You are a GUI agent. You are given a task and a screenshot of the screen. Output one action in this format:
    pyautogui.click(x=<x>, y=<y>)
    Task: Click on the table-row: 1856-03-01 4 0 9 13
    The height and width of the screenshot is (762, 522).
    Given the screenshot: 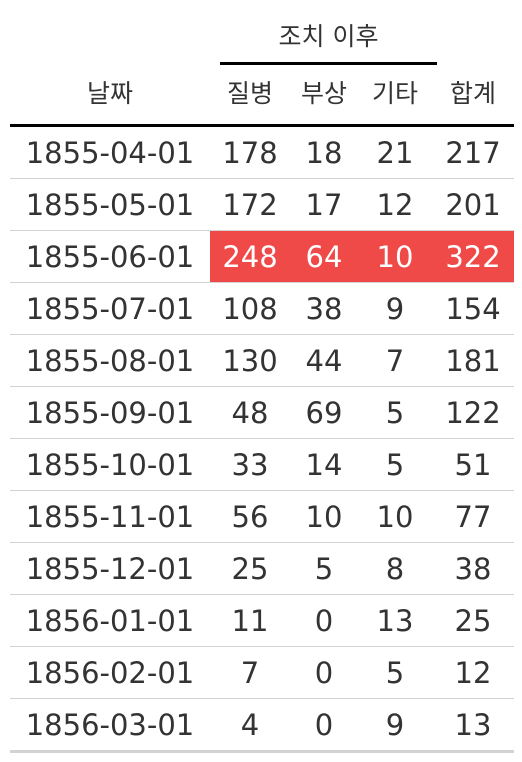 What is the action you would take?
    pyautogui.click(x=262, y=725)
    